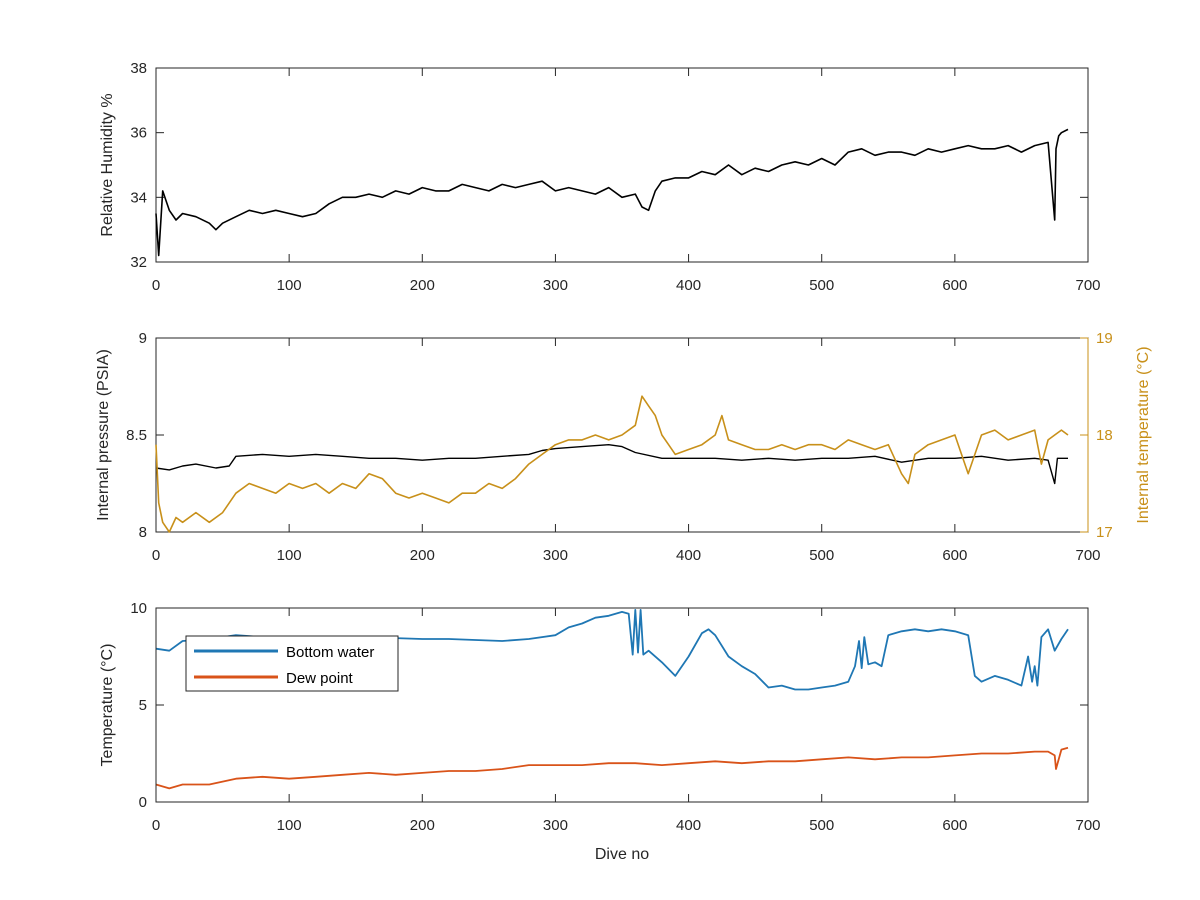 This screenshot has height=900, width=1200. Describe the element at coordinates (612, 768) in the screenshot. I see `dew-point-line` at that location.